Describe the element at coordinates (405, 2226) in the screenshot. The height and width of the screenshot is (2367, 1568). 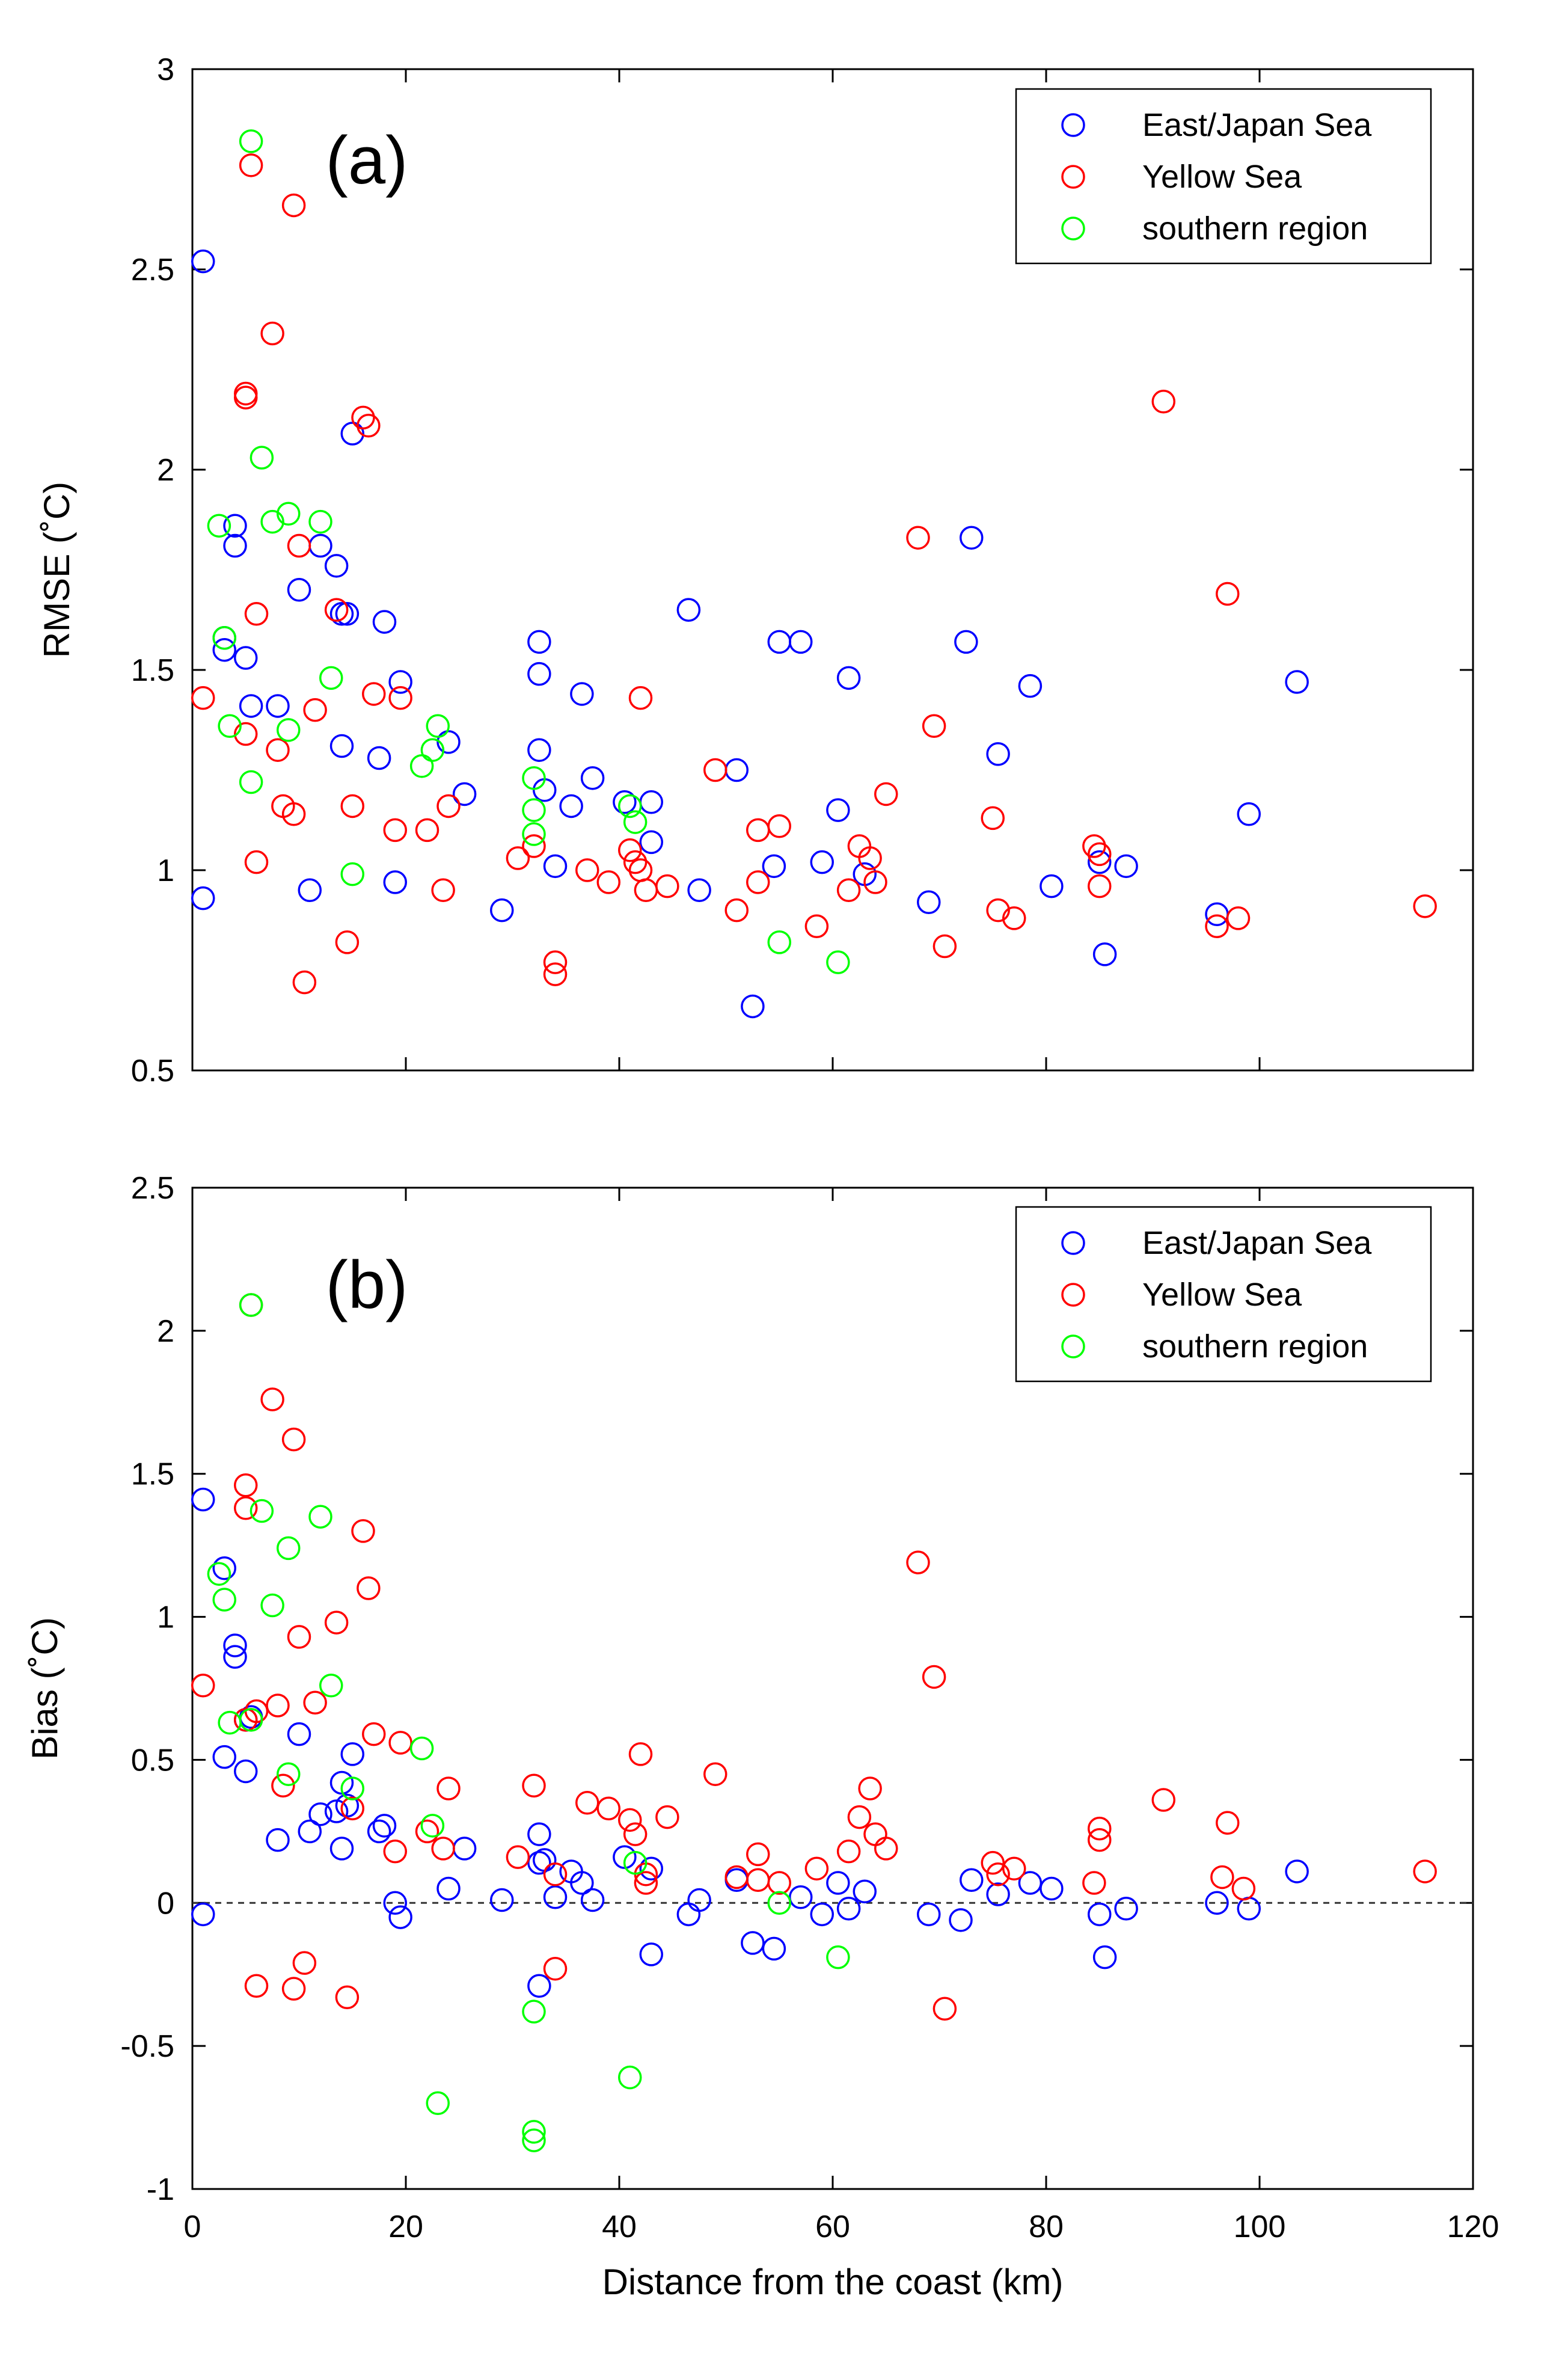
I see `x-tick-label: 20` at that location.